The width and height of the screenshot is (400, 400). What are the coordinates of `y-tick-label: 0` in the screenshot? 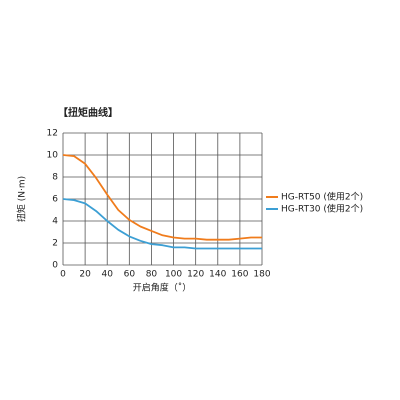 It's located at (55, 266).